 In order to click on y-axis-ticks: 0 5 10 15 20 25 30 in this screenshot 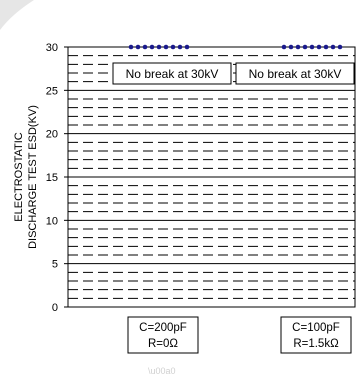, I will do `click(57, 178)`.